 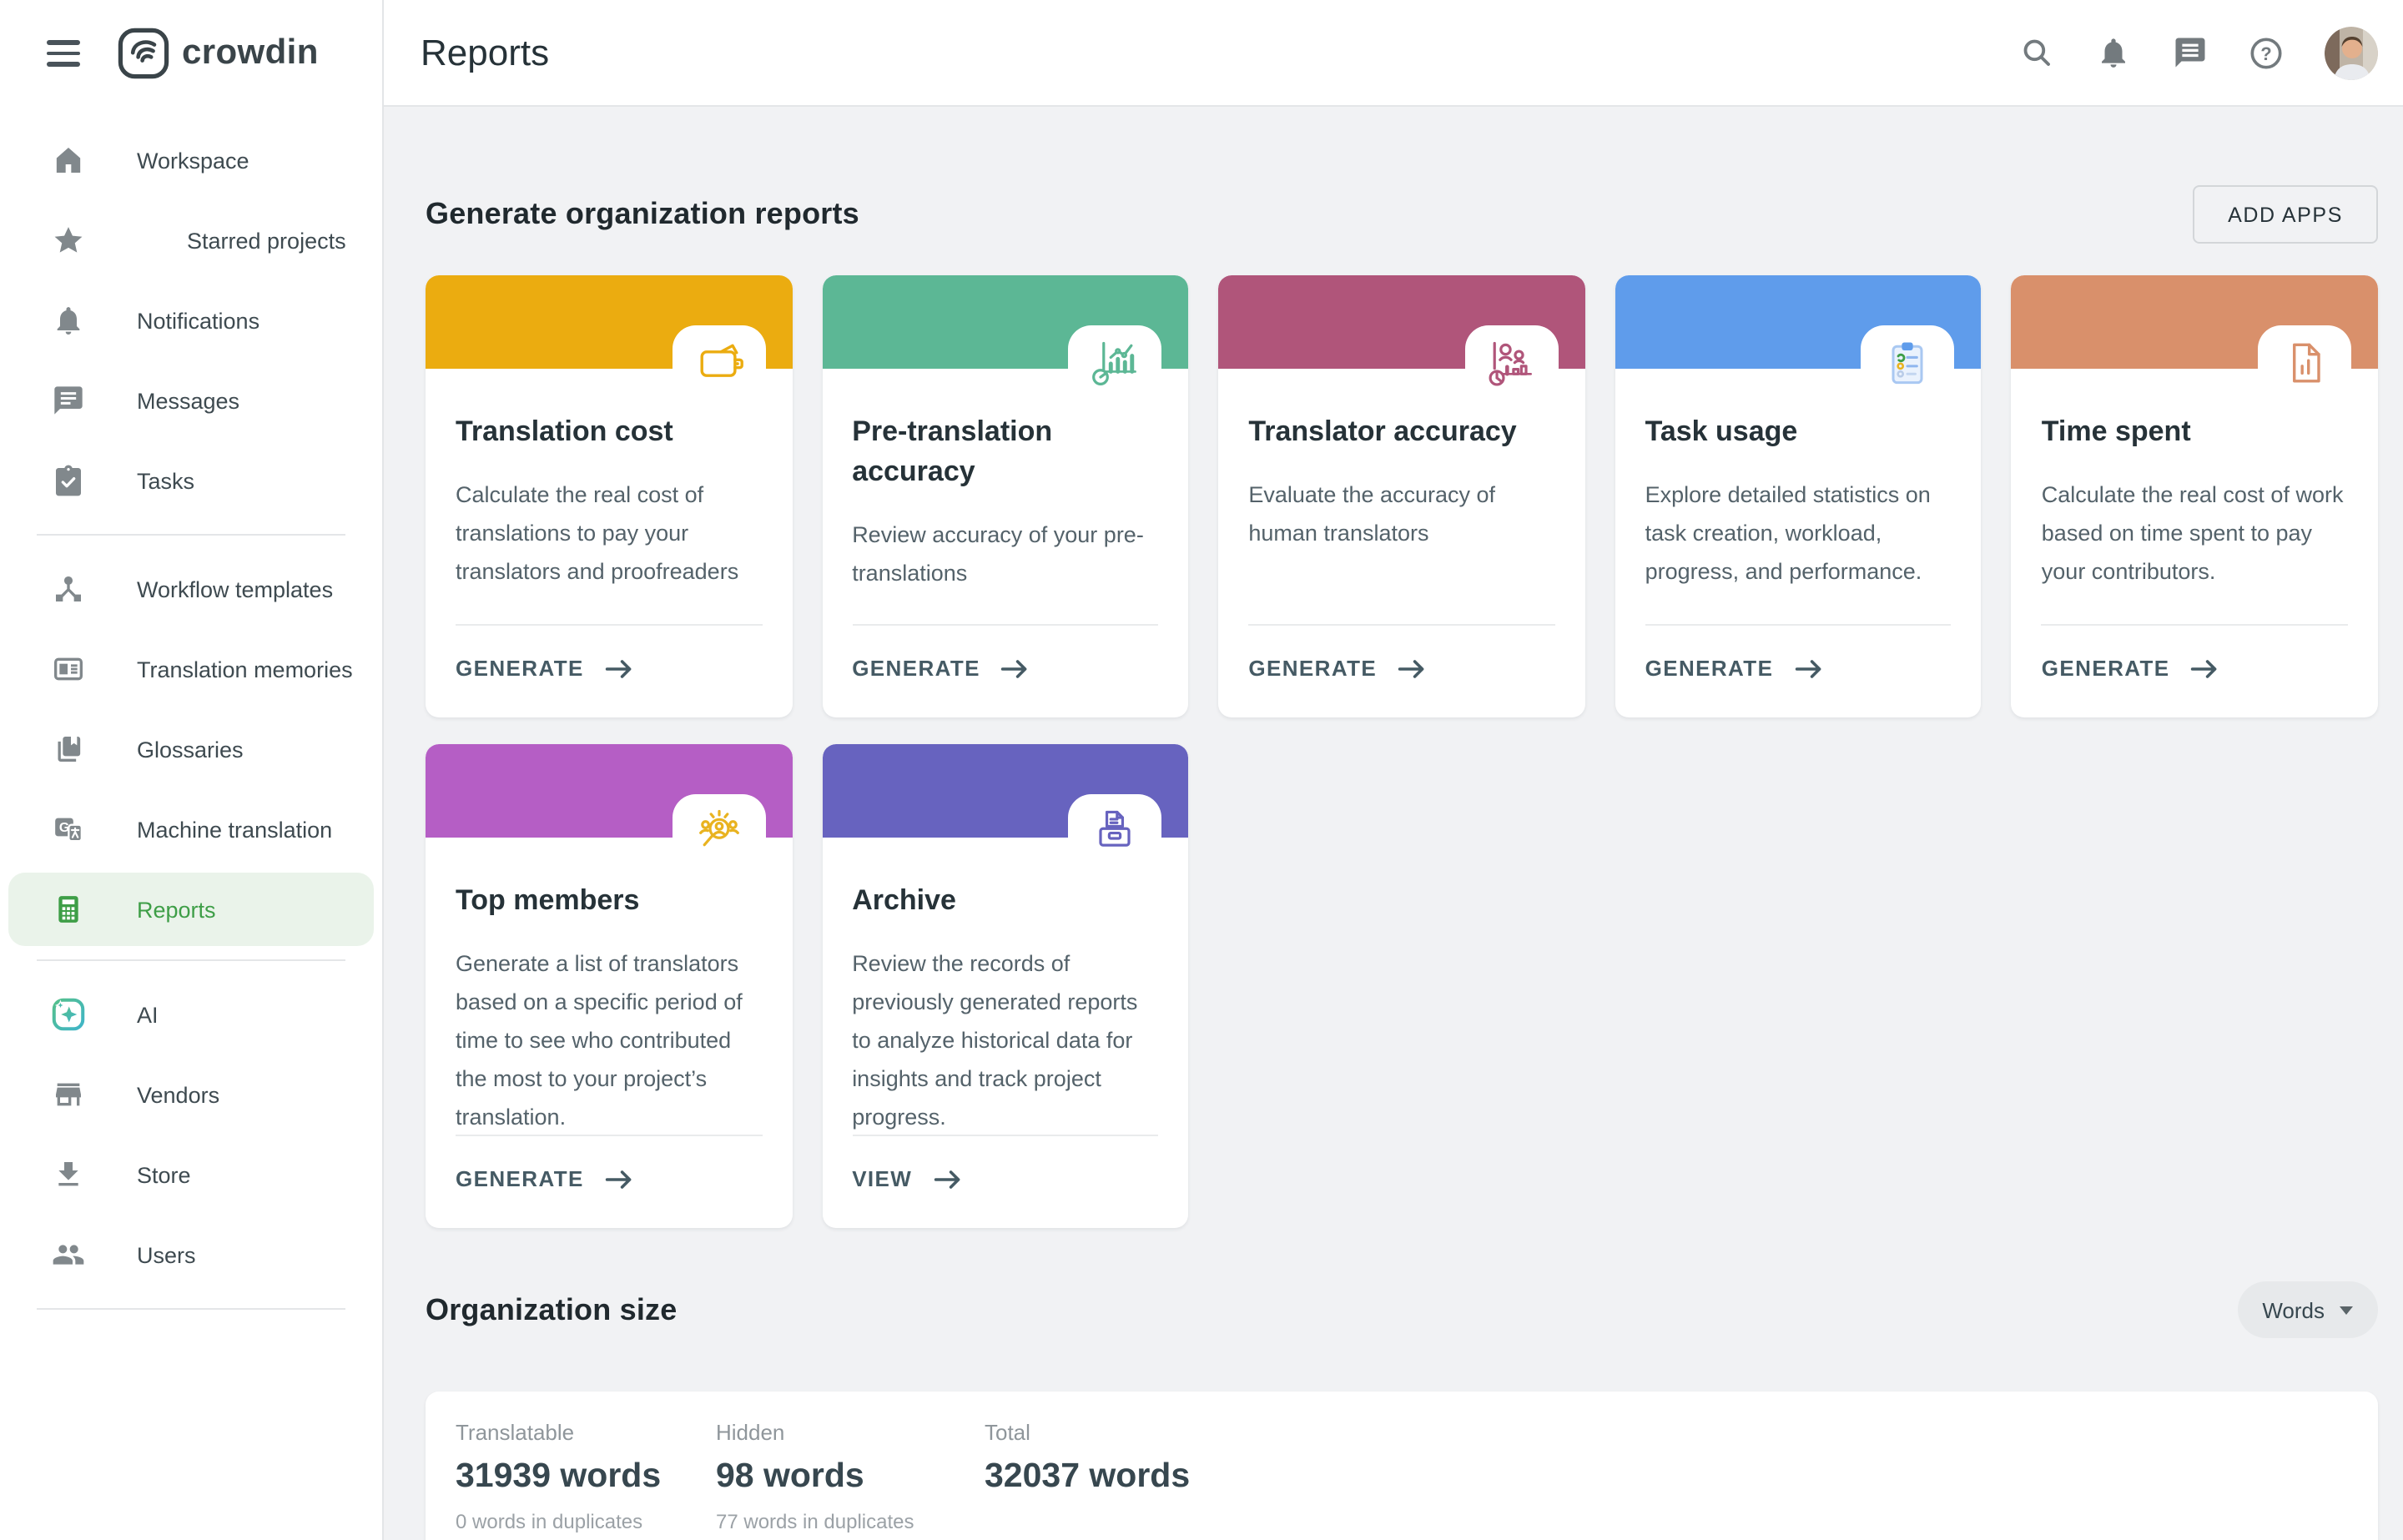 I want to click on help-icon: ?, so click(x=2266, y=52).